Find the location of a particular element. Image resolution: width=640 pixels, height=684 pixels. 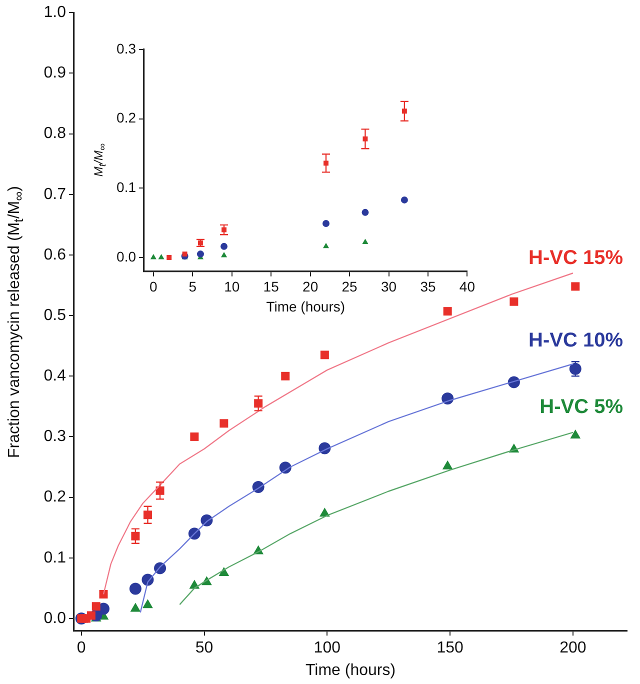

x-tick-label: 25 is located at coordinates (350, 286).